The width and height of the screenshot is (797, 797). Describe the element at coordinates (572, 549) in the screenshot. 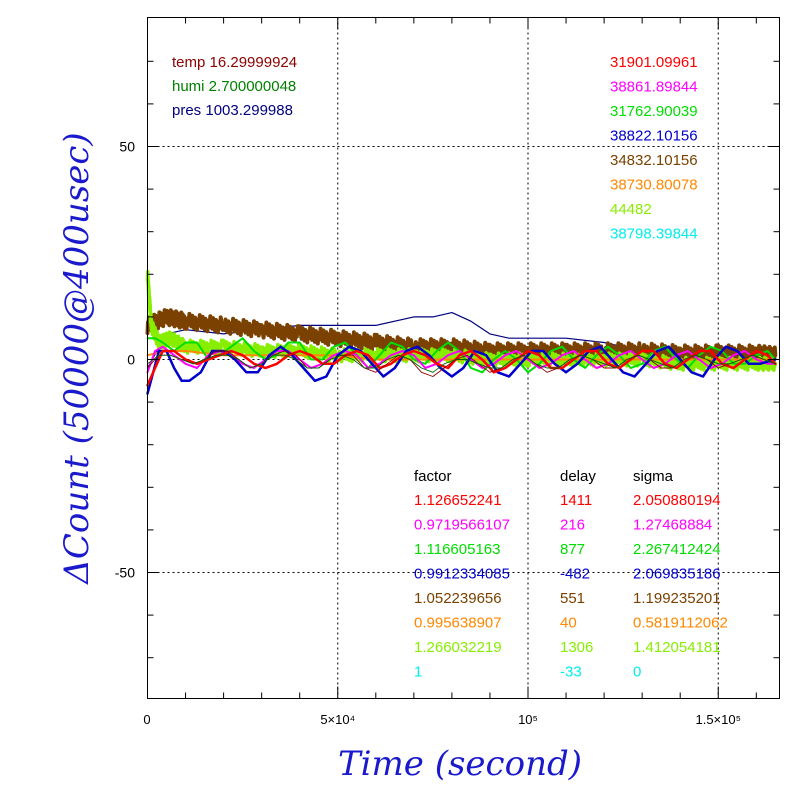

I see `delay-cell: 877` at that location.